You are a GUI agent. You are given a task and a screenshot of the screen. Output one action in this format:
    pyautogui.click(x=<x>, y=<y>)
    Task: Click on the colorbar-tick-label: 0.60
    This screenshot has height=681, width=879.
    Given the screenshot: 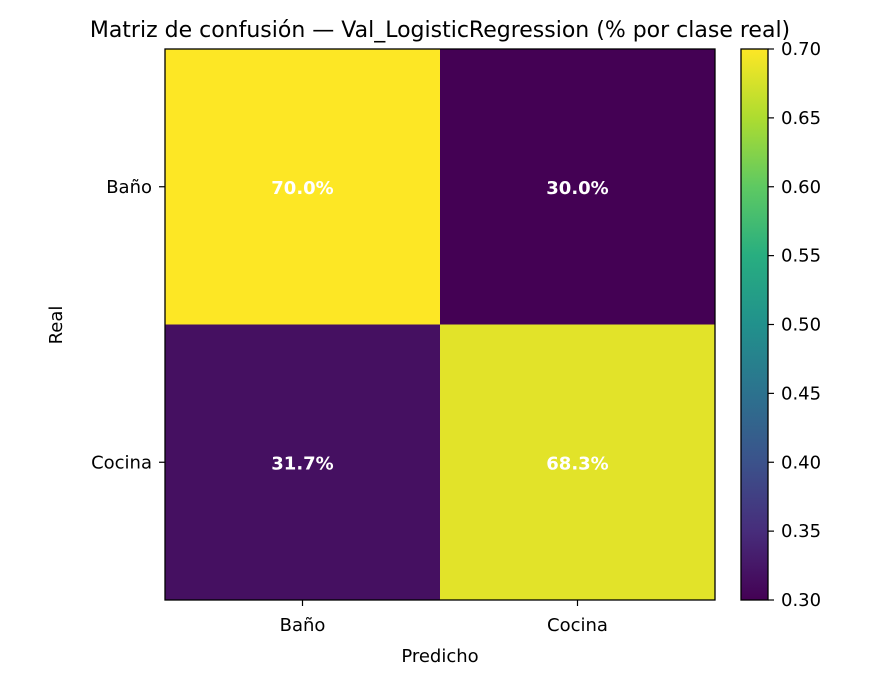 What is the action you would take?
    pyautogui.click(x=801, y=187)
    